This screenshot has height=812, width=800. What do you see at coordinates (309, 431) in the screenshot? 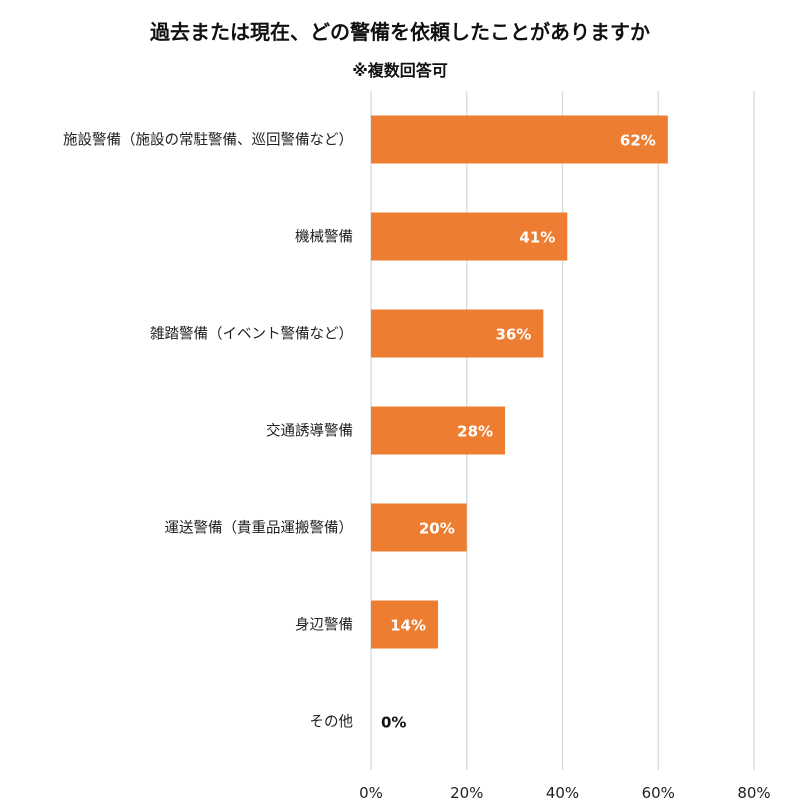
I see `category-label: 交通誘導警備` at bounding box center [309, 431].